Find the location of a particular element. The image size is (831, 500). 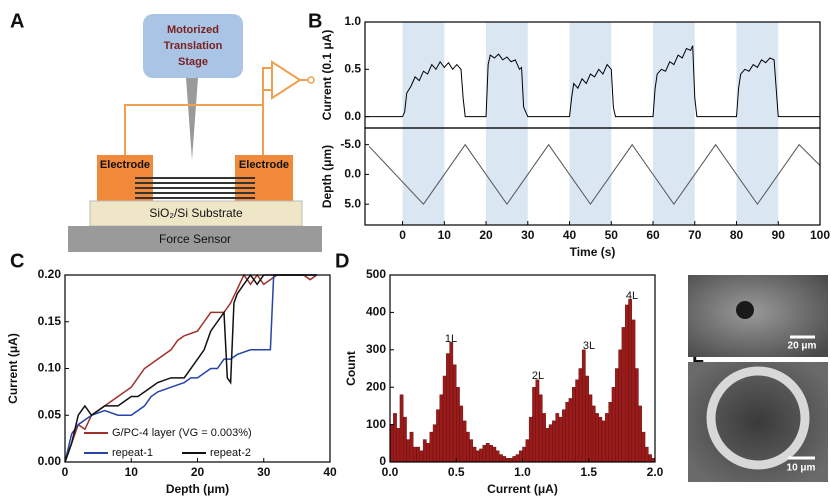

data-line is located at coordinates (190, 368).